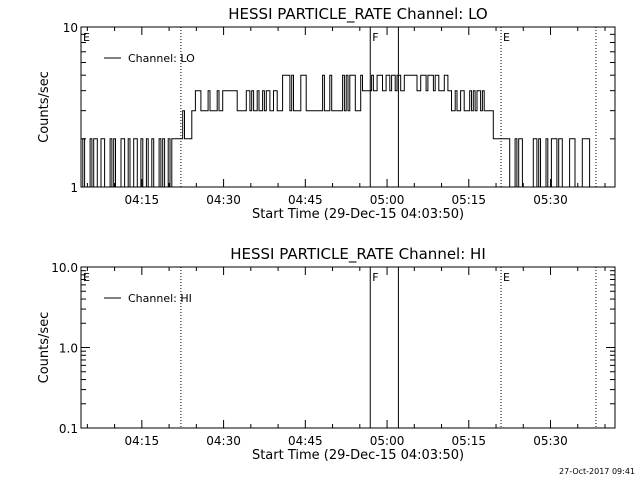 The height and width of the screenshot is (484, 640). I want to click on chart-title: HESSI PARTICLE_RATE Channel: HI, so click(358, 254).